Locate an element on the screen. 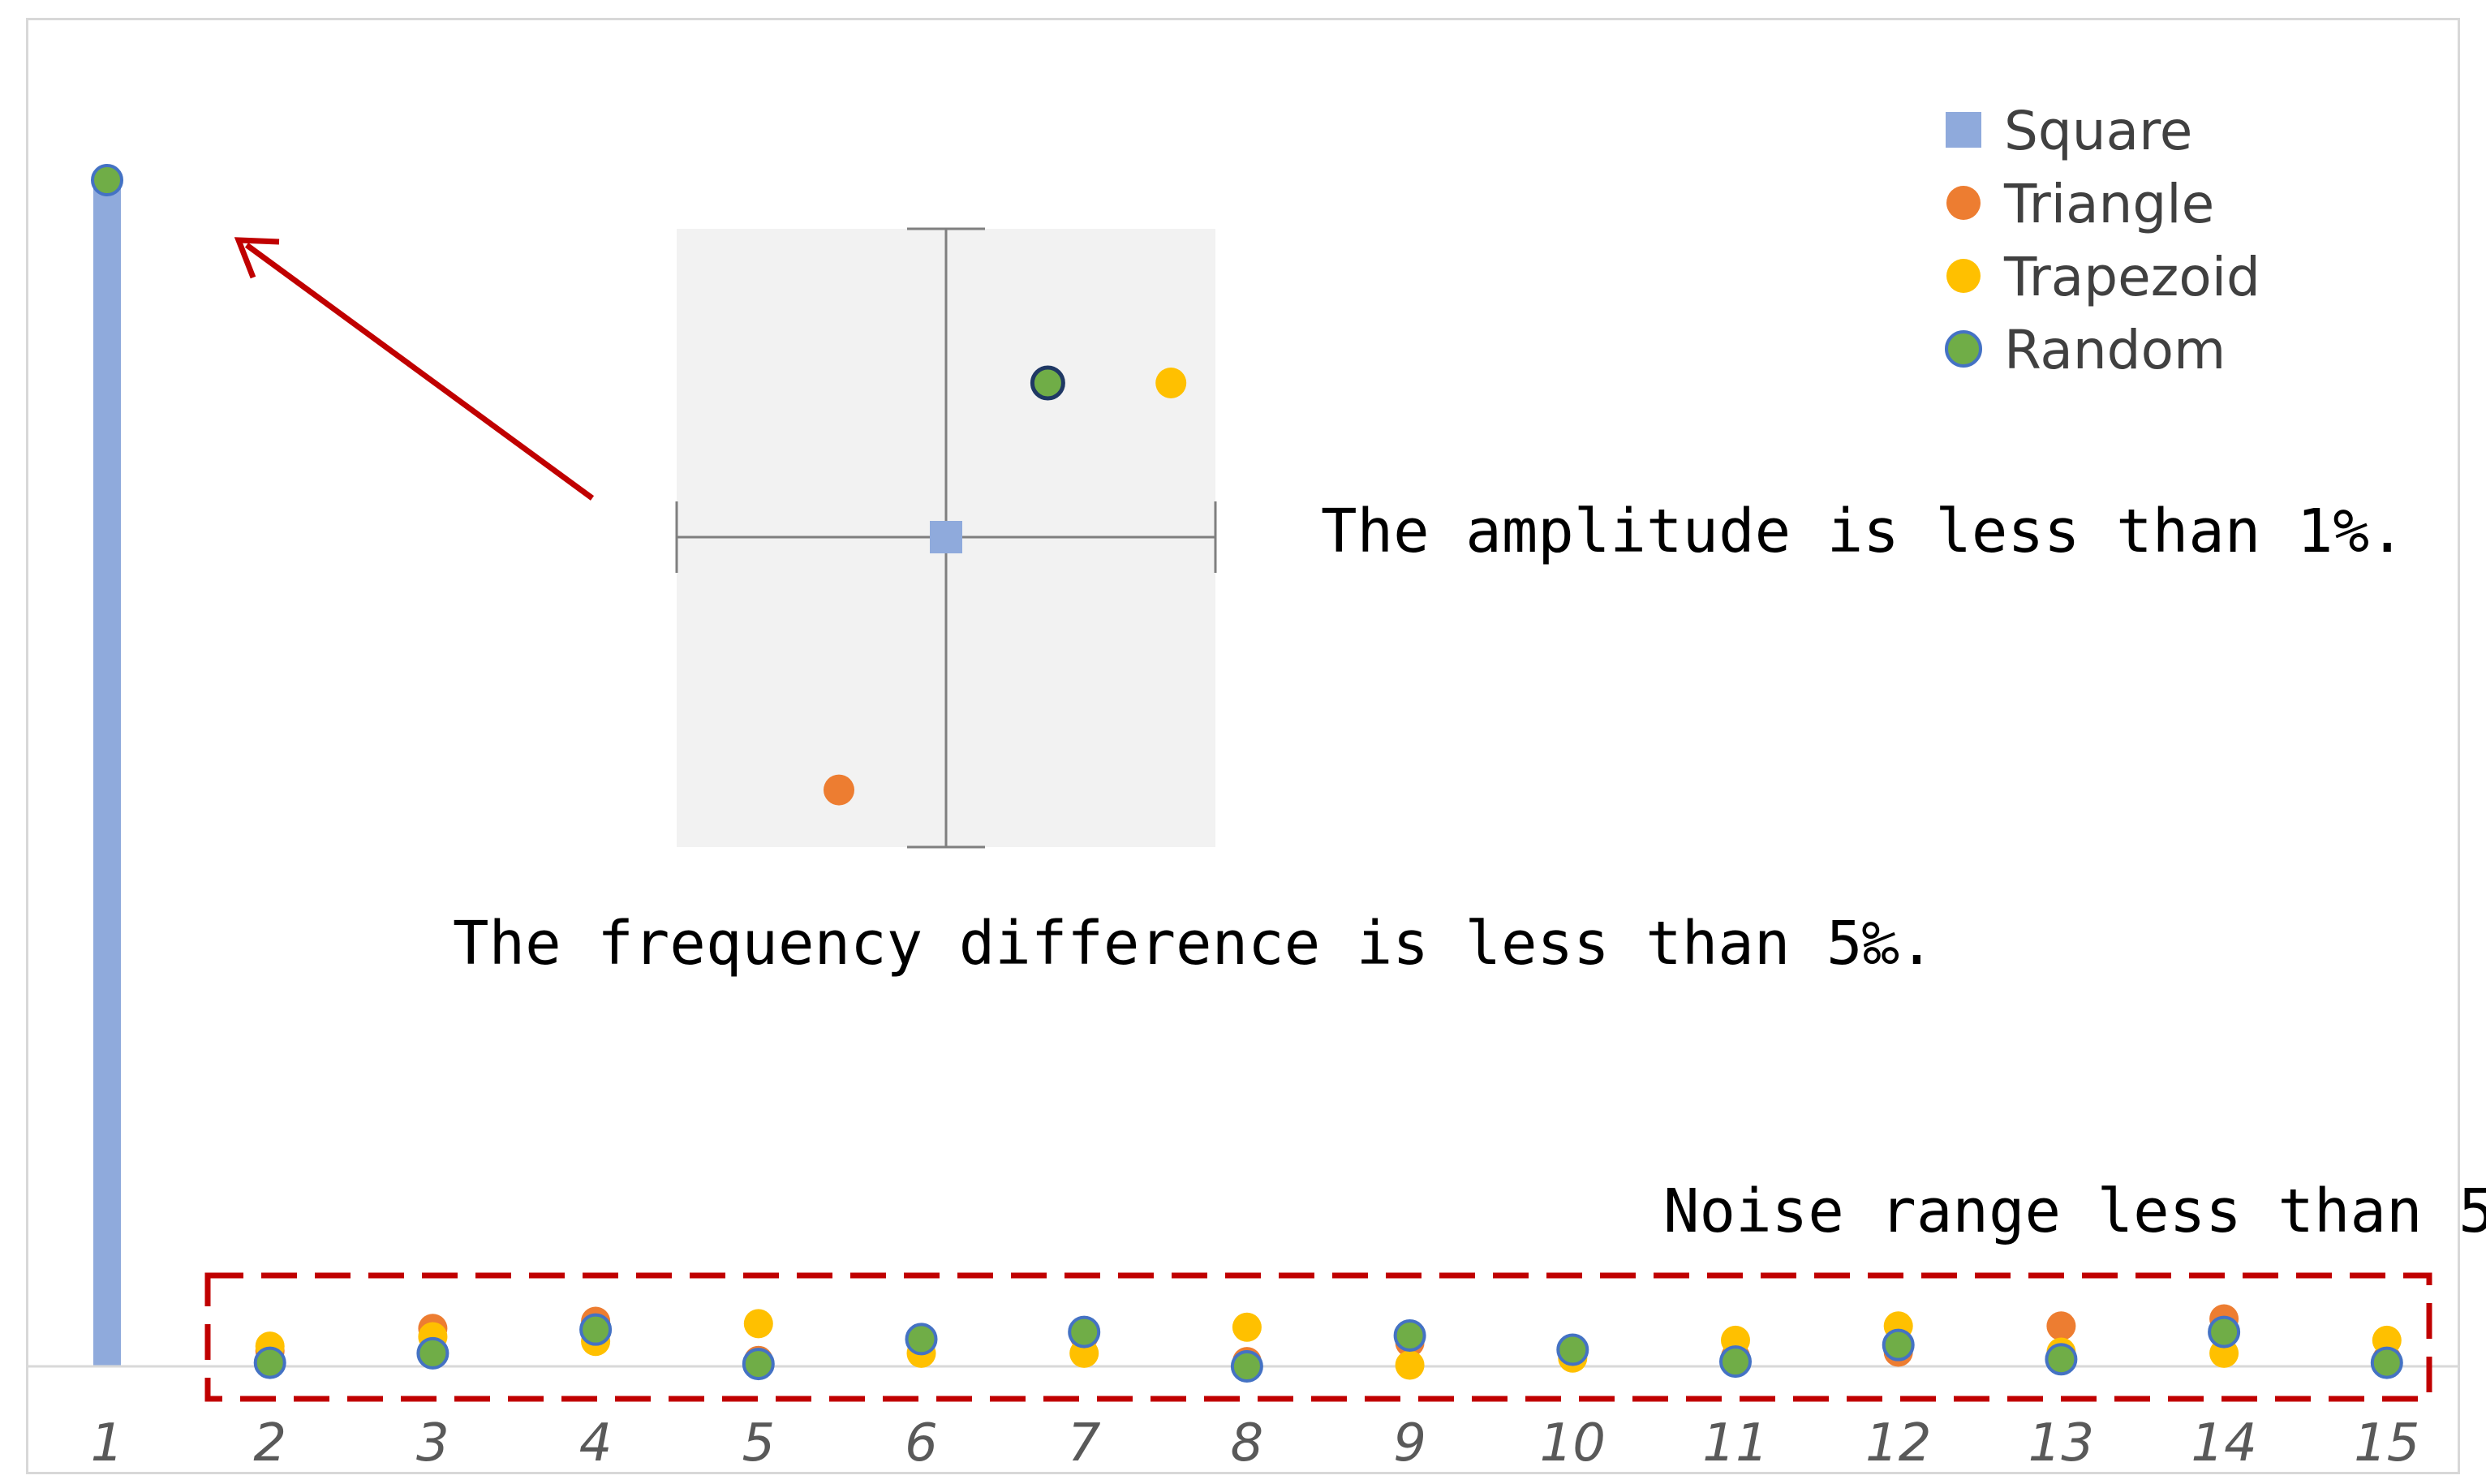  inset-point-triangle is located at coordinates (839, 790).